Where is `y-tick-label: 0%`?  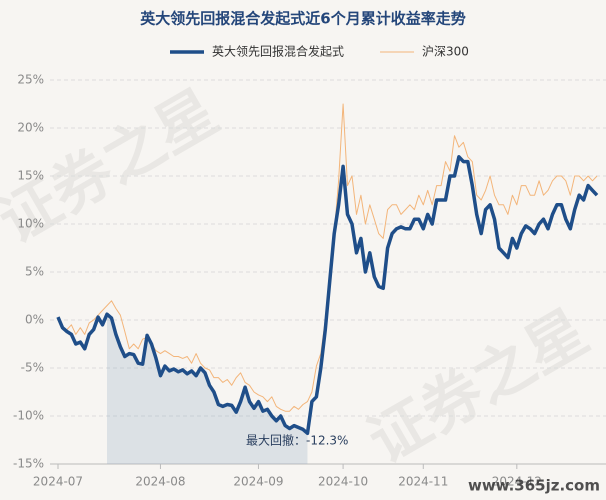
y-tick-label: 0% is located at coordinates (34, 320).